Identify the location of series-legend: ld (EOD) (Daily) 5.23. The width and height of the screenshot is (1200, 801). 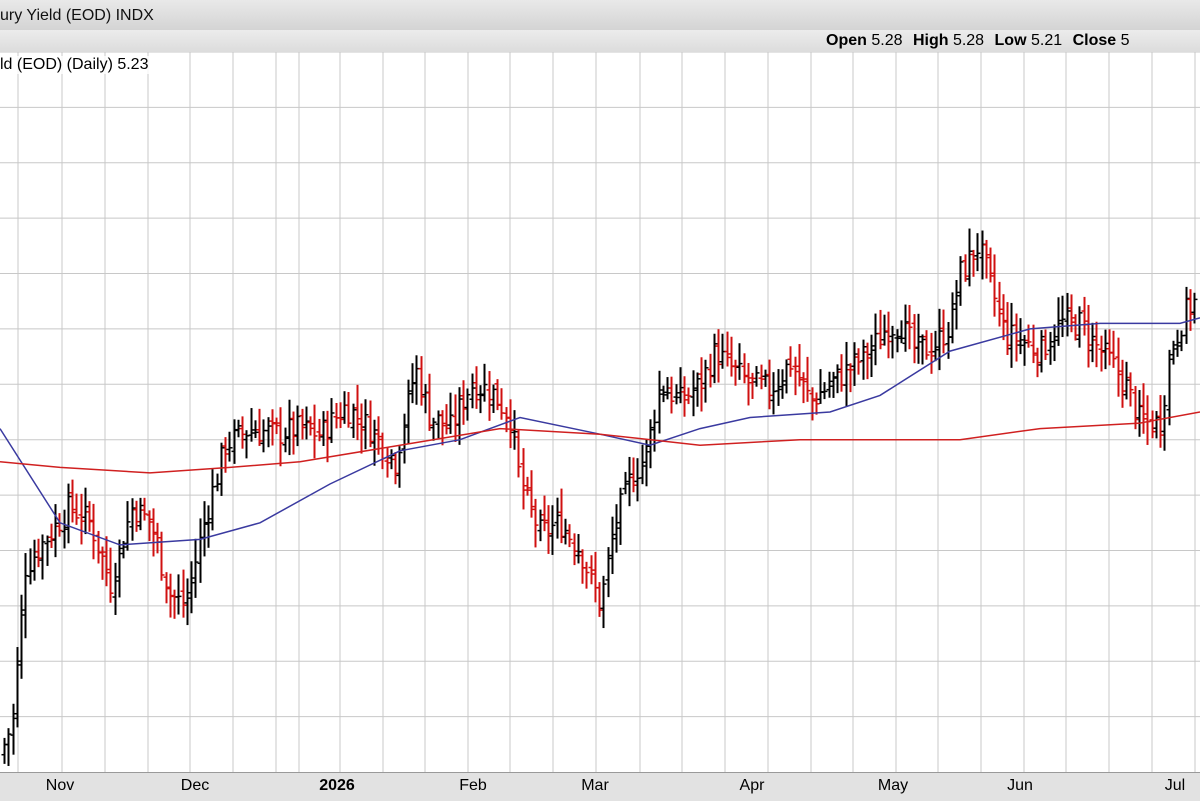
(76, 65).